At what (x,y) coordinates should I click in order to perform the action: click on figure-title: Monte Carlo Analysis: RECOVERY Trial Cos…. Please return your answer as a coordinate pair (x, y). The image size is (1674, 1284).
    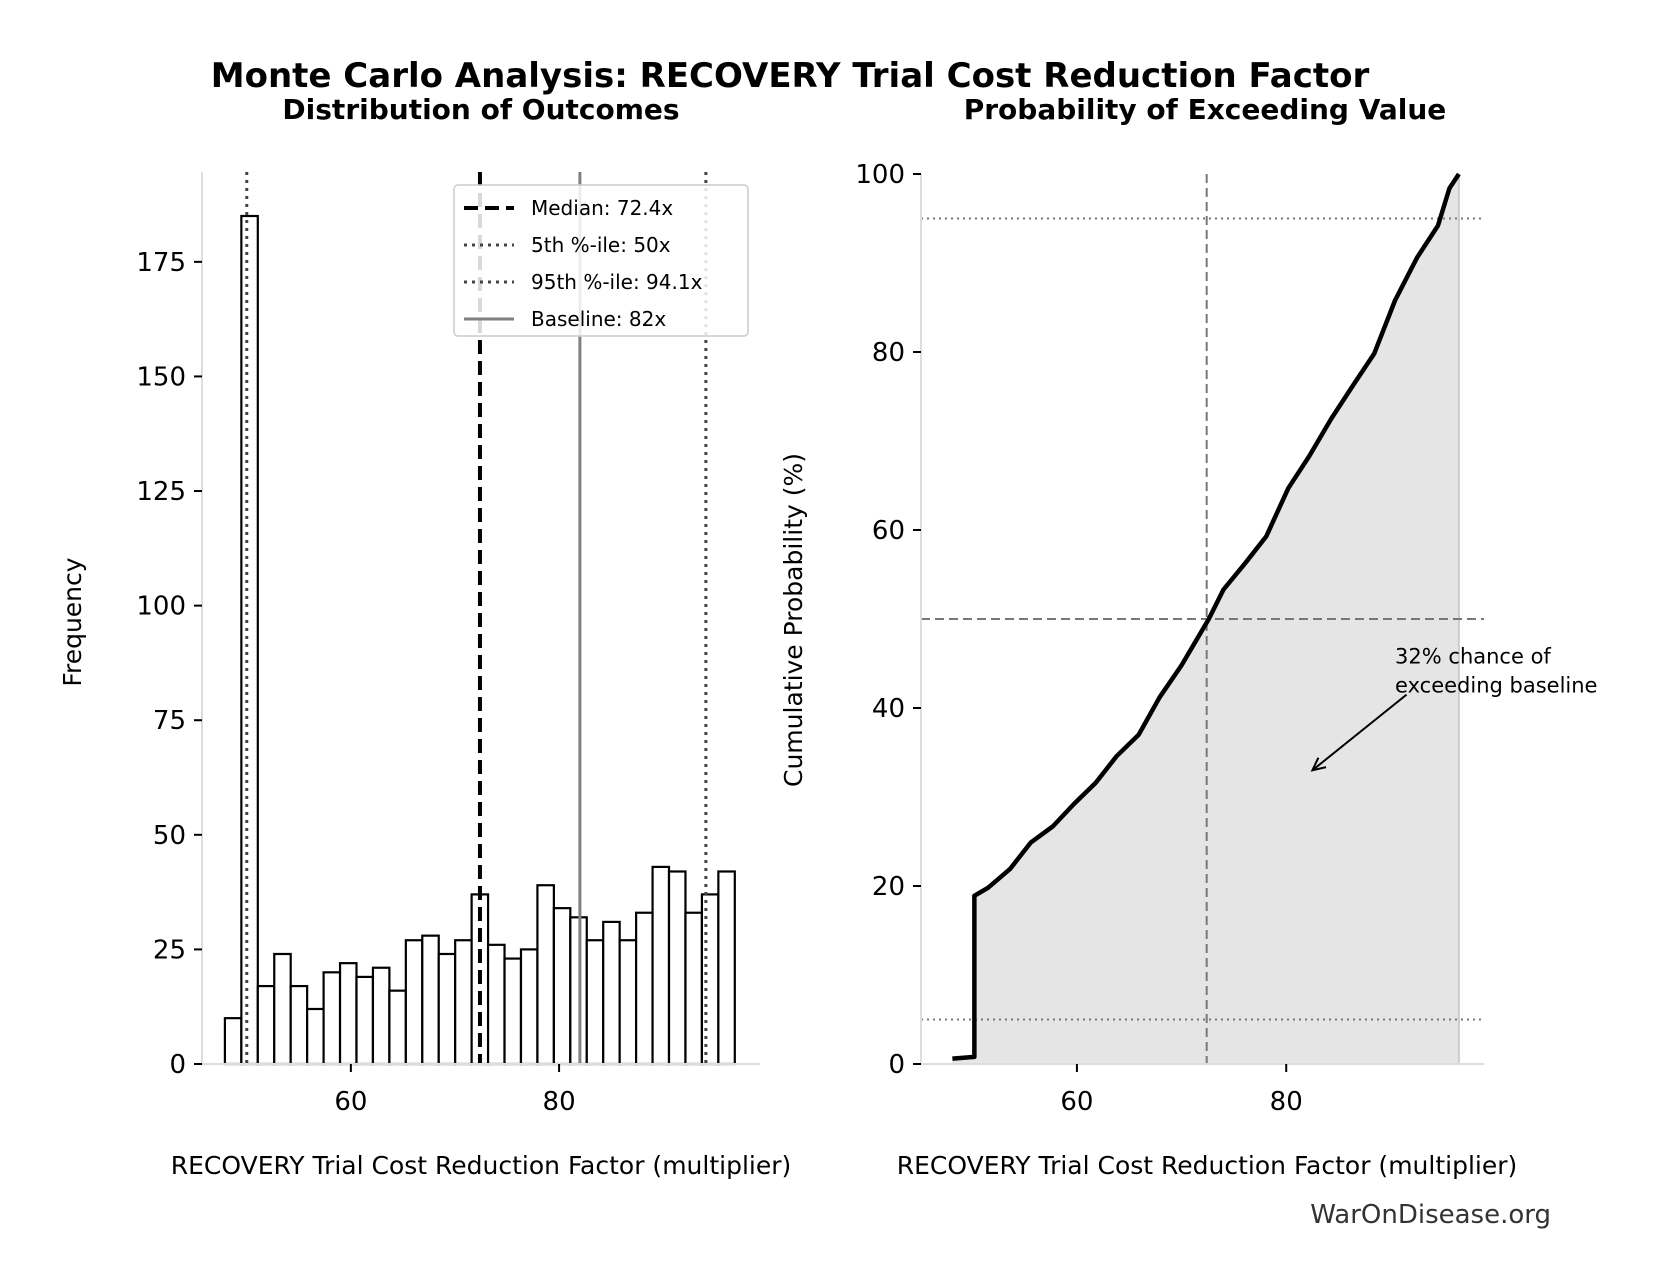
    Looking at the image, I should click on (790, 76).